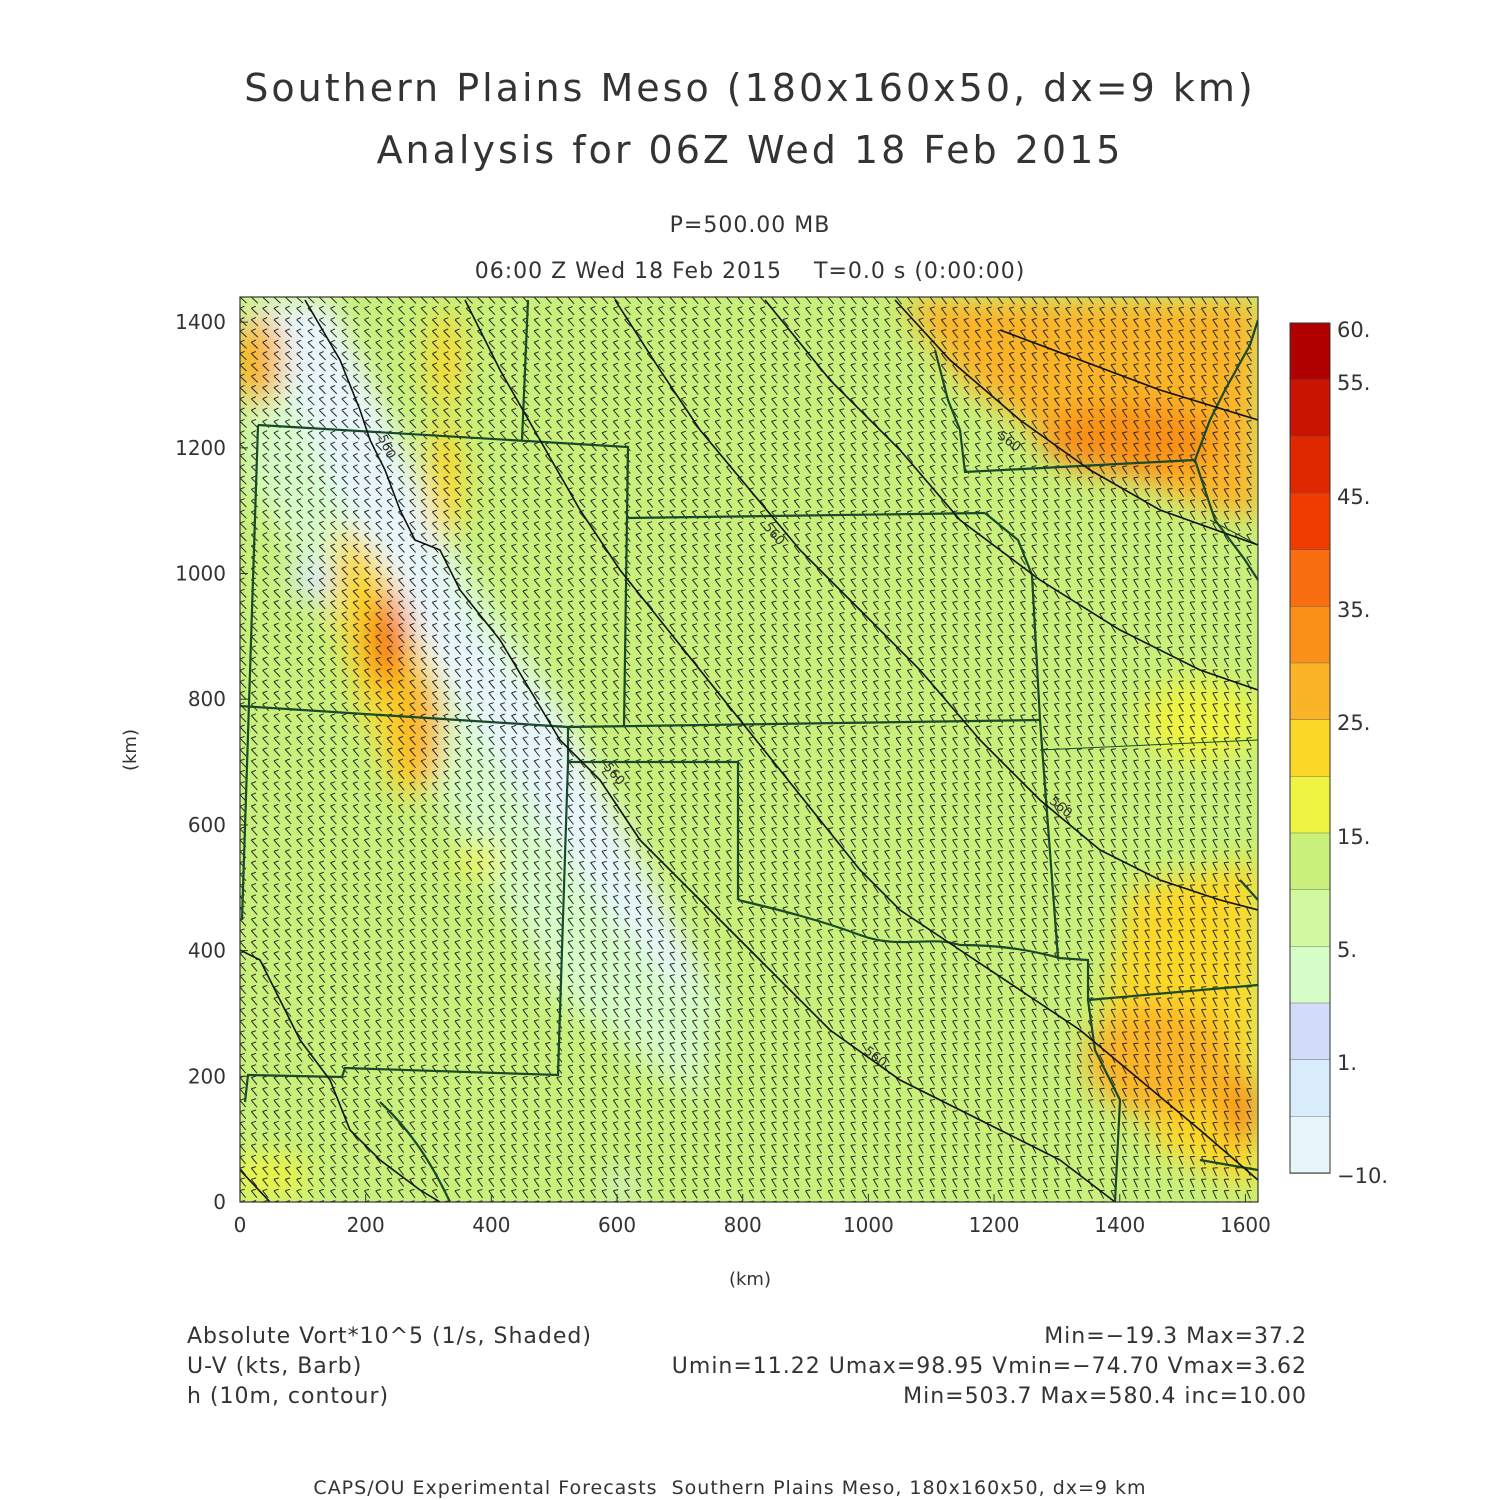  Describe the element at coordinates (200, 448) in the screenshot. I see `y-tick-label: 1200` at that location.